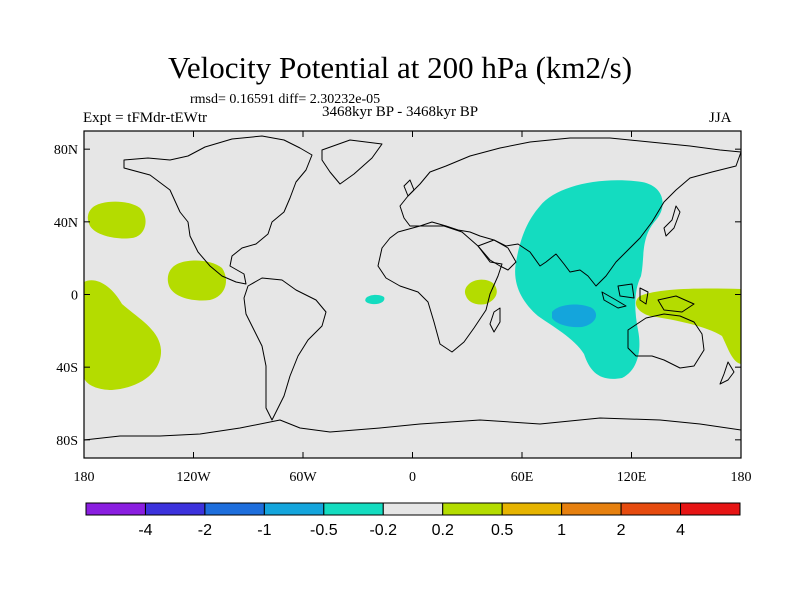  Describe the element at coordinates (632, 477) in the screenshot. I see `lon-tick-label: 120E` at that location.